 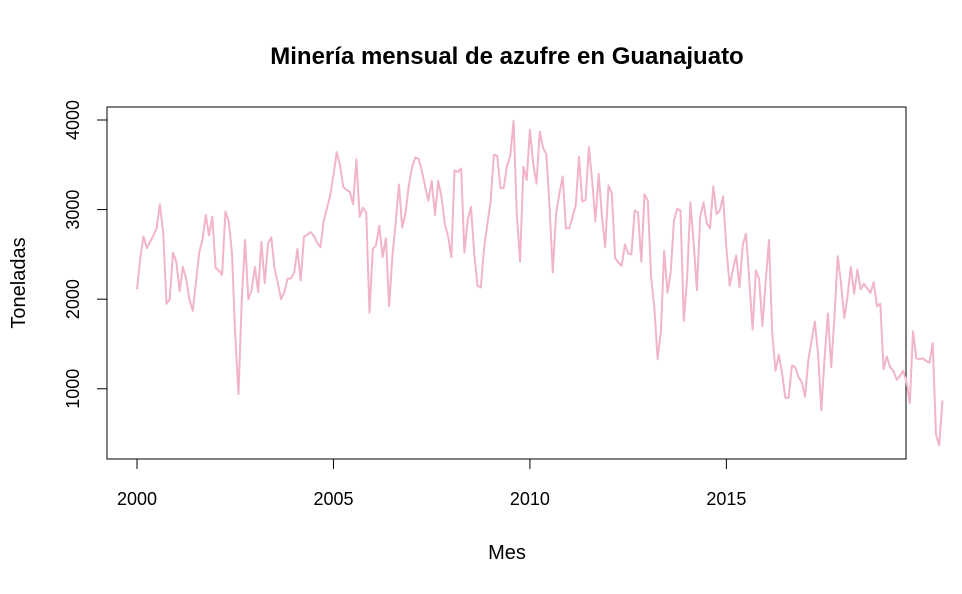 I want to click on y-tick-label: 1000, so click(x=73, y=389).